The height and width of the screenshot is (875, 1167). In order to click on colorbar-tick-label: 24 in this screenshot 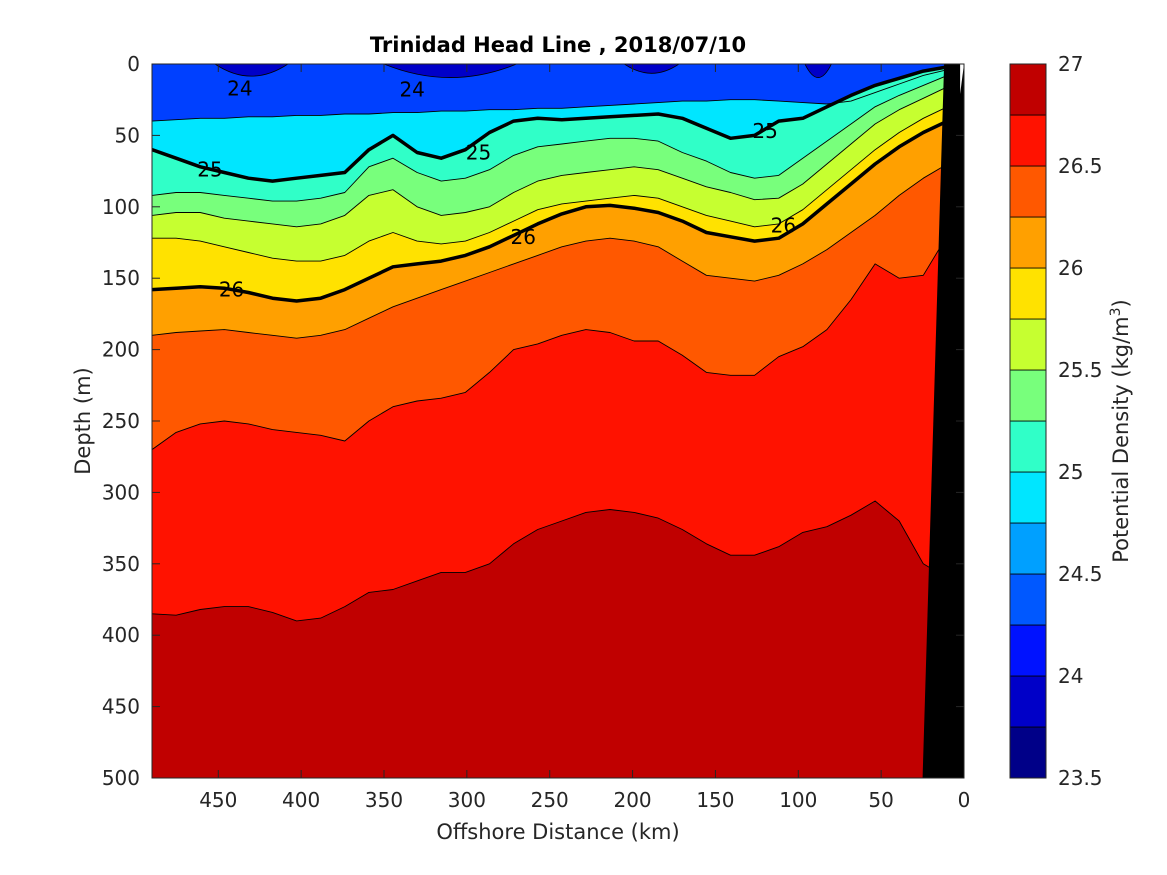, I will do `click(1070, 676)`.